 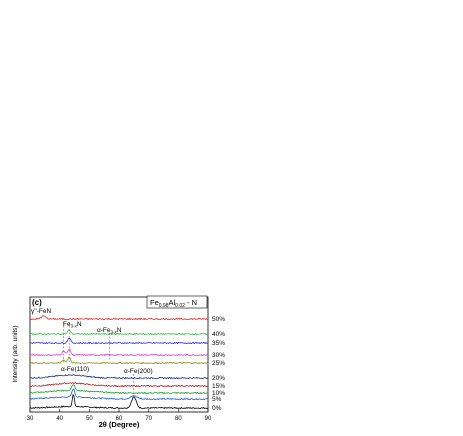 I want to click on x-tick-label: 30, so click(x=30, y=419).